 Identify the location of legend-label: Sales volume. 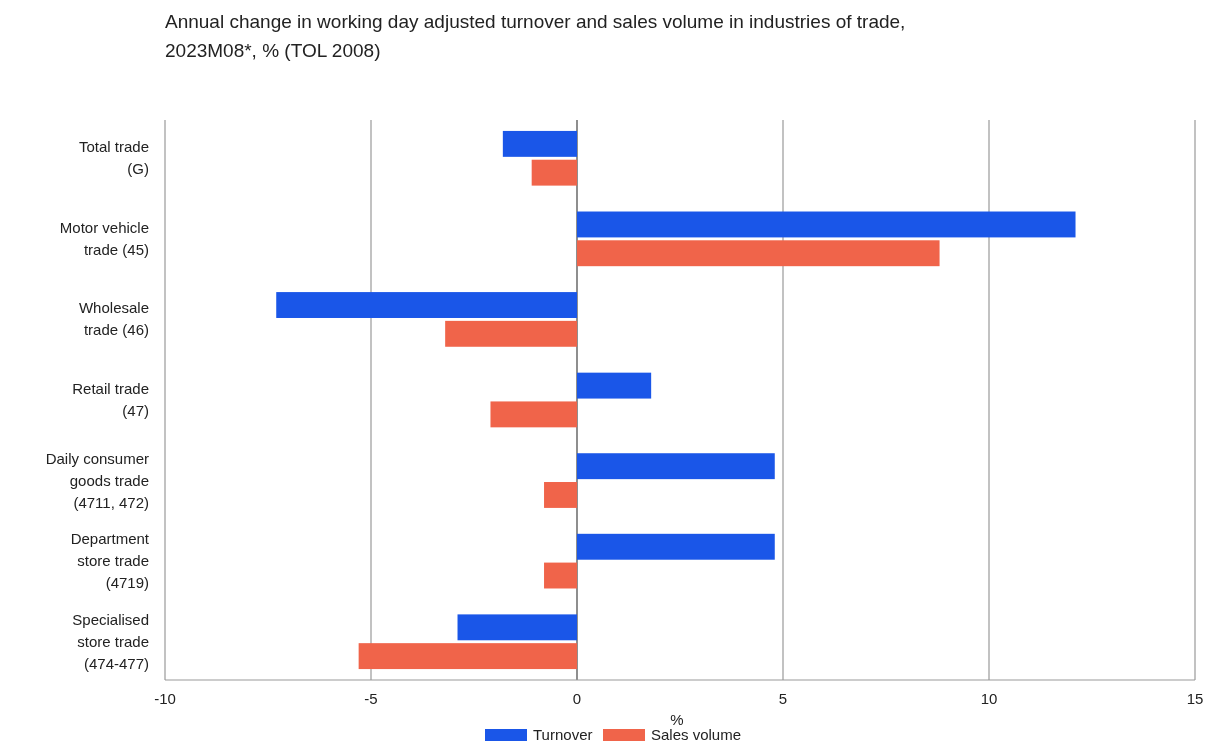
(696, 734).